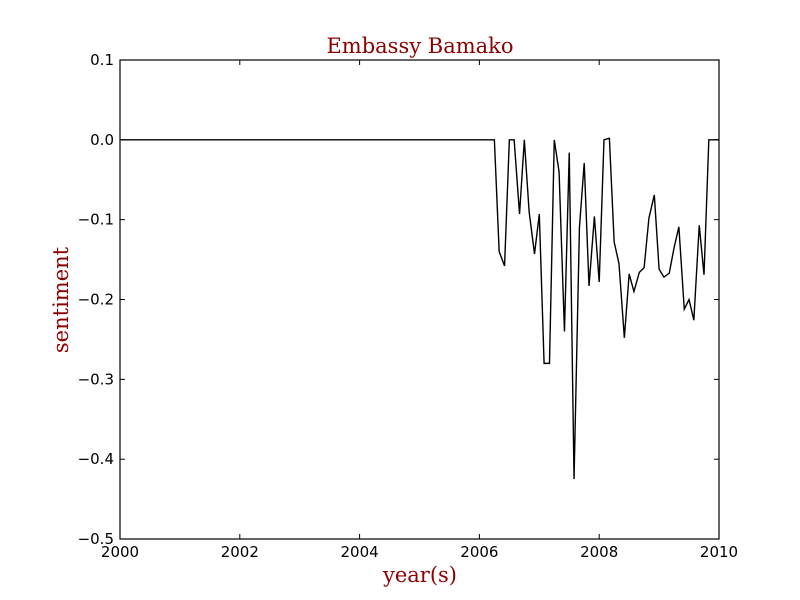 Image resolution: width=800 pixels, height=600 pixels. I want to click on x-tick-label: 2004, so click(360, 552).